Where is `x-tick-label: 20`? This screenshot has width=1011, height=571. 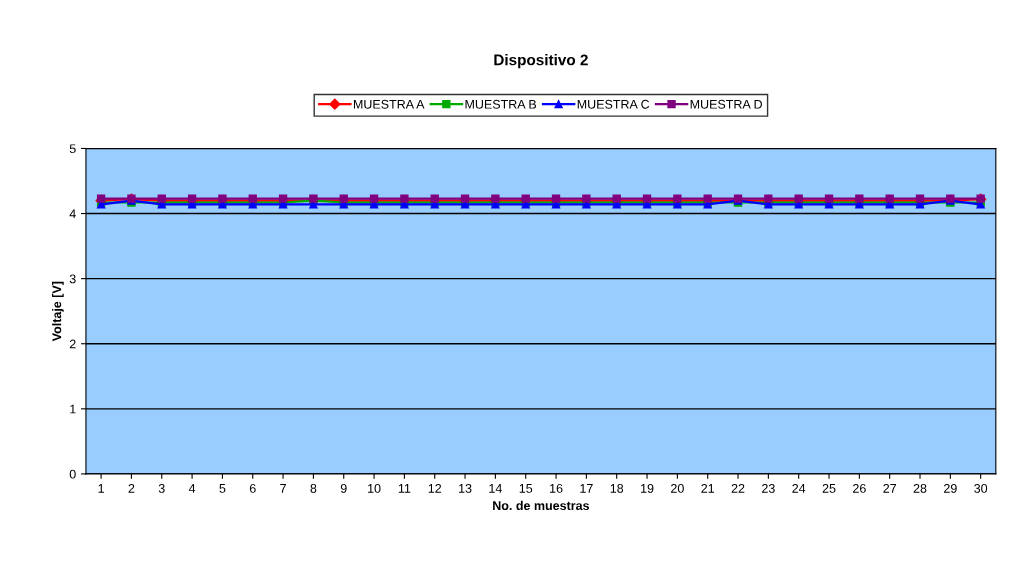 x-tick-label: 20 is located at coordinates (677, 488).